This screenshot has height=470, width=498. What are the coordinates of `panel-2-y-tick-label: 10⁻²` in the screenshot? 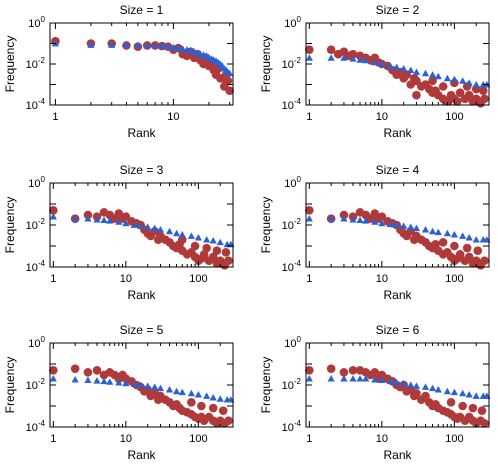 It's located at (292, 63).